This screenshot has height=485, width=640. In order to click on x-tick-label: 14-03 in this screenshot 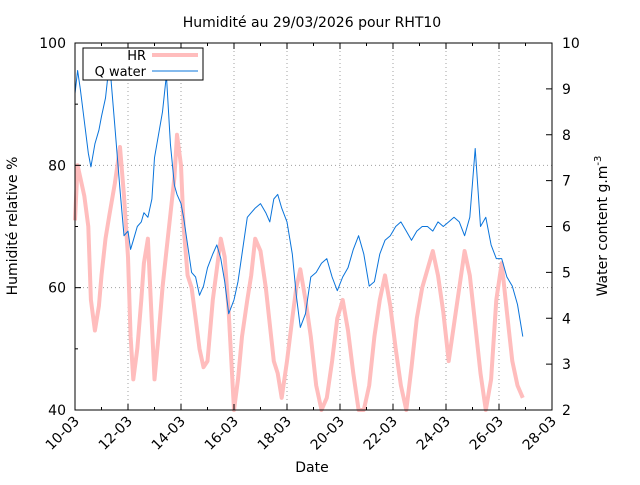, I will do `click(169, 434)`.